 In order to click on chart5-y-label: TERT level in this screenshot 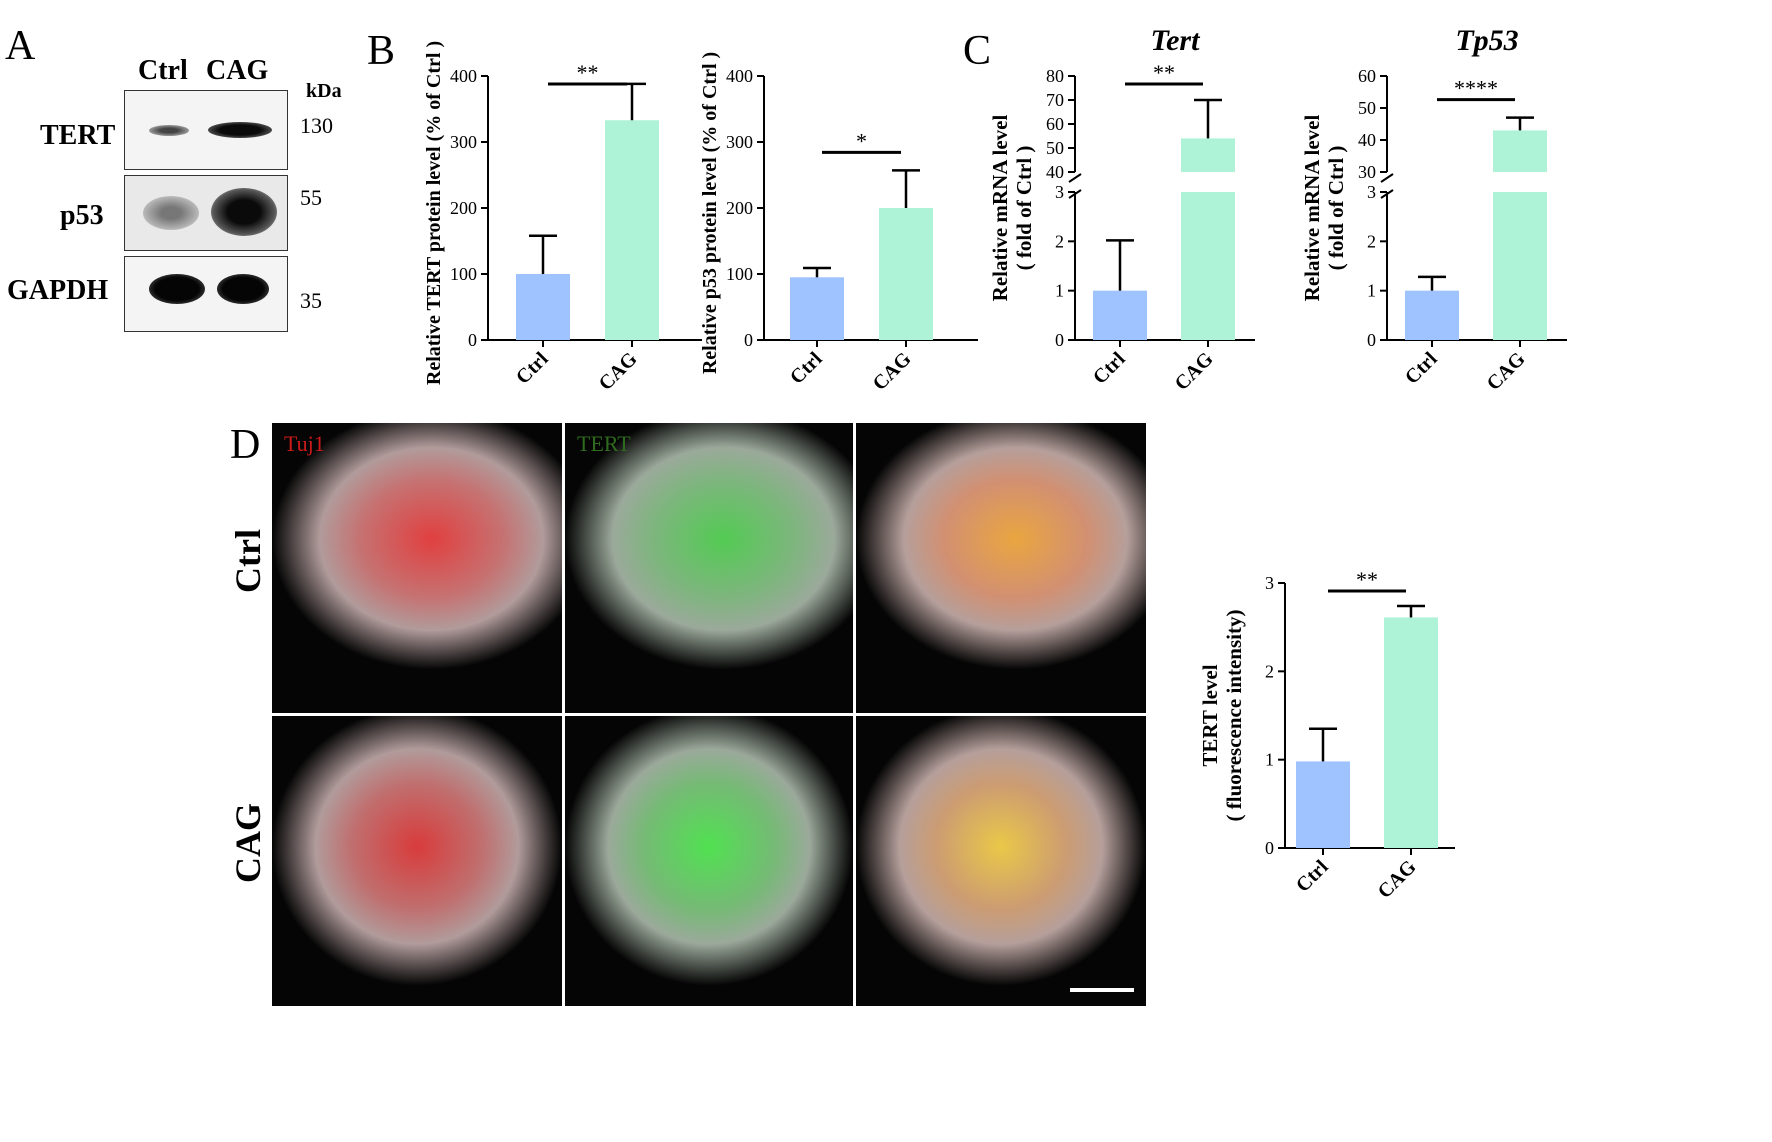, I will do `click(1210, 715)`.